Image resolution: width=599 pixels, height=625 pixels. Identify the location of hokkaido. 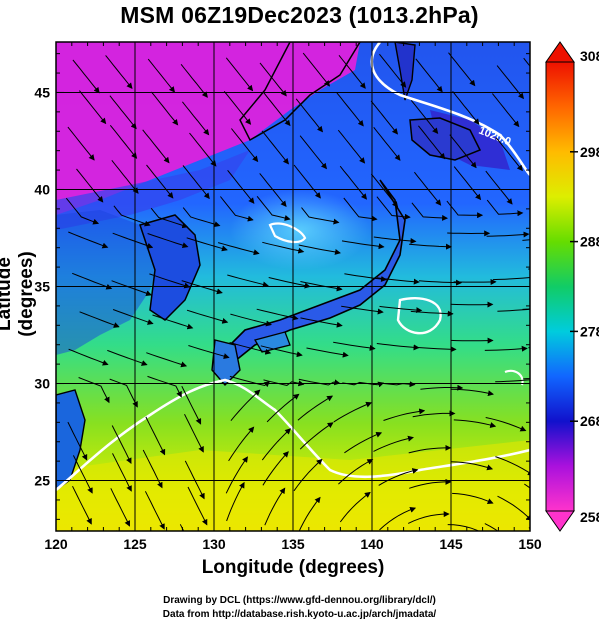
(445, 139).